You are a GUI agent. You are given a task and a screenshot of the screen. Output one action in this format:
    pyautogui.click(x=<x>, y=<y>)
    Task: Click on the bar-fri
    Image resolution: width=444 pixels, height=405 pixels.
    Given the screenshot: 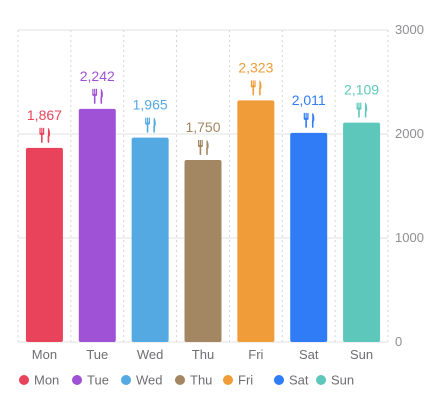 What is the action you would take?
    pyautogui.click(x=256, y=221)
    